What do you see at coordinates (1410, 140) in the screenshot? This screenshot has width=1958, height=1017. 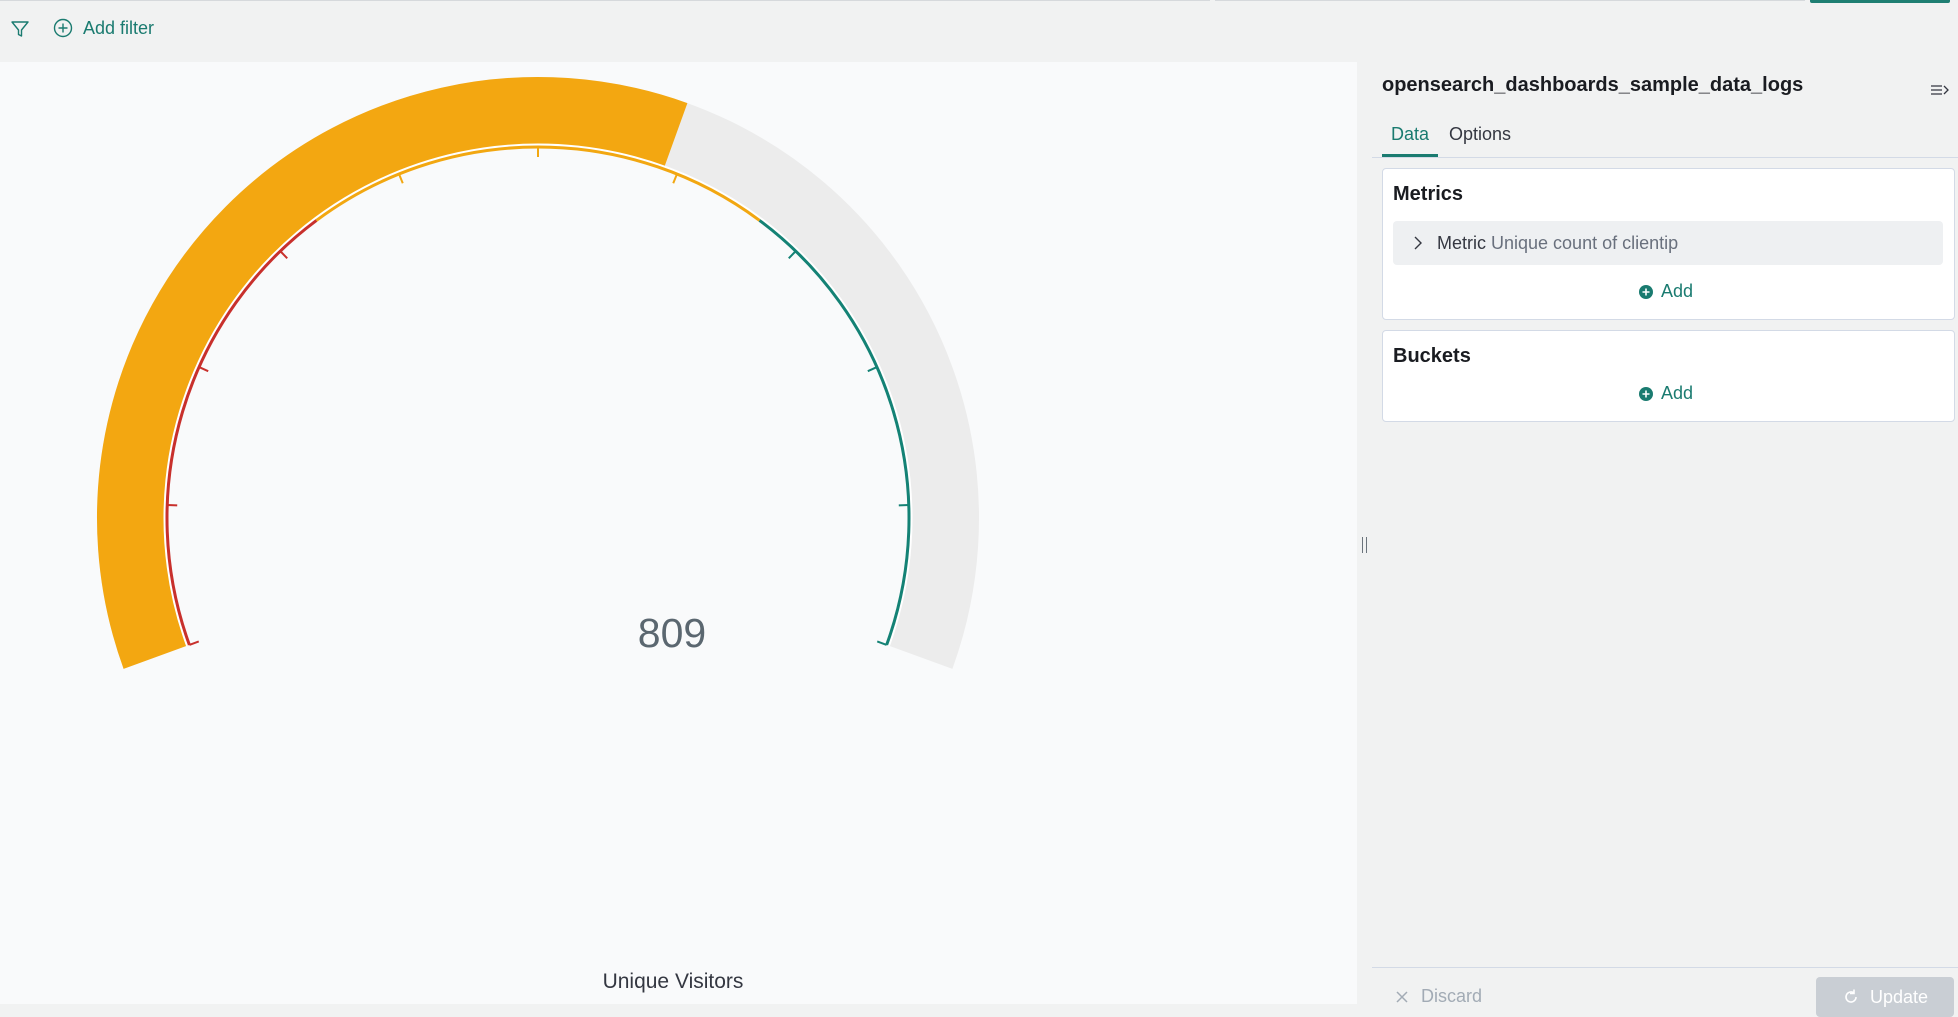 I see `tab-data: Data` at bounding box center [1410, 140].